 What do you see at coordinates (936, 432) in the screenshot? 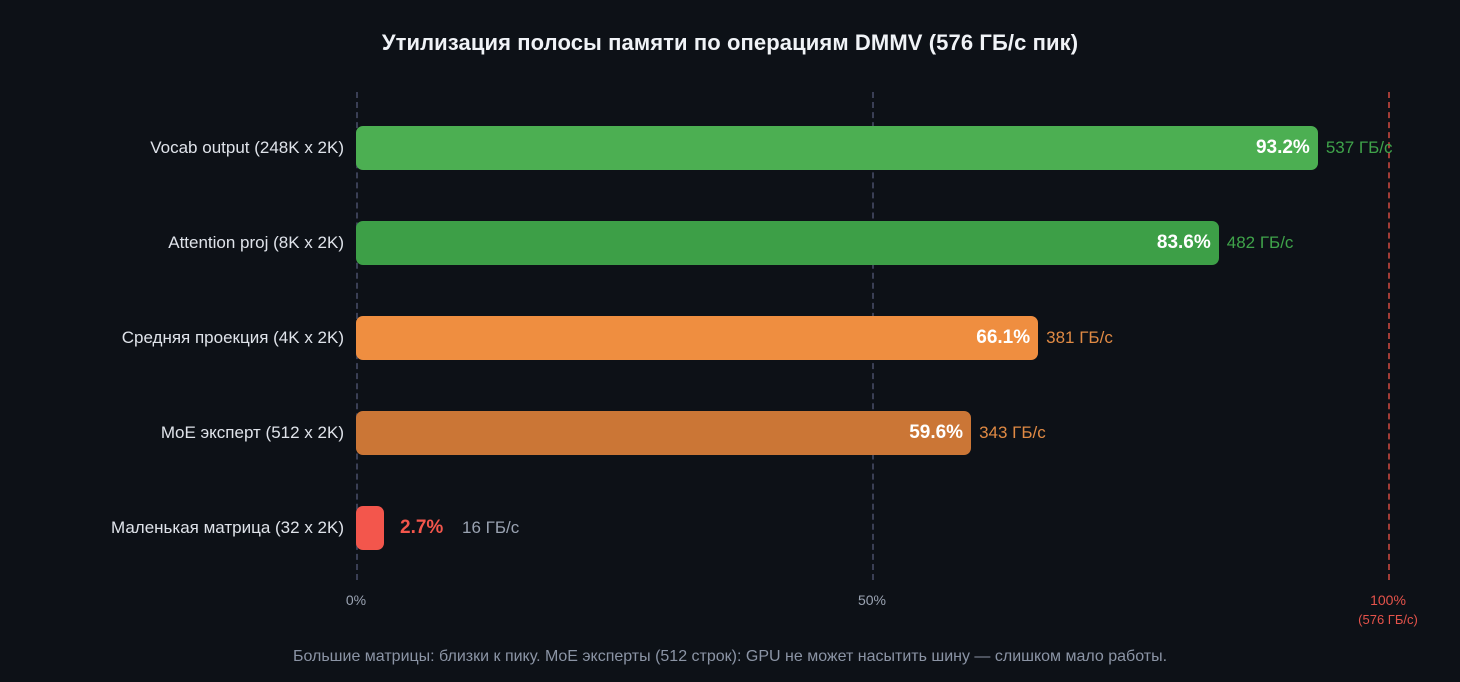
I see `bar-value-label: 59.6%` at bounding box center [936, 432].